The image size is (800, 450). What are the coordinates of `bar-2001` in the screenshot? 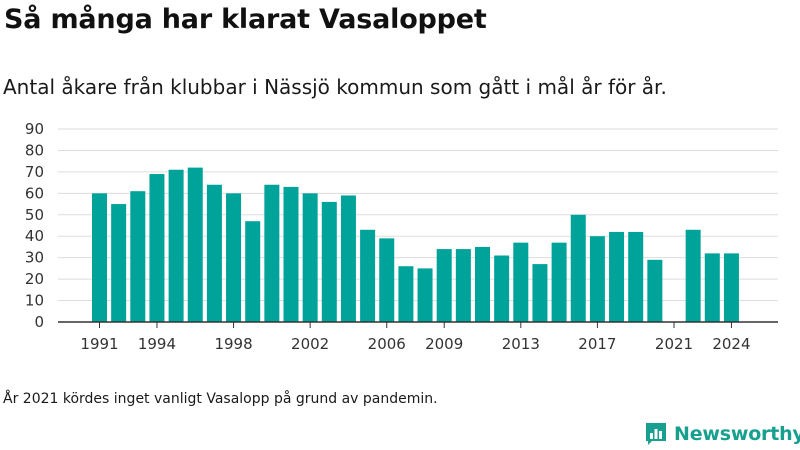 It's located at (291, 254).